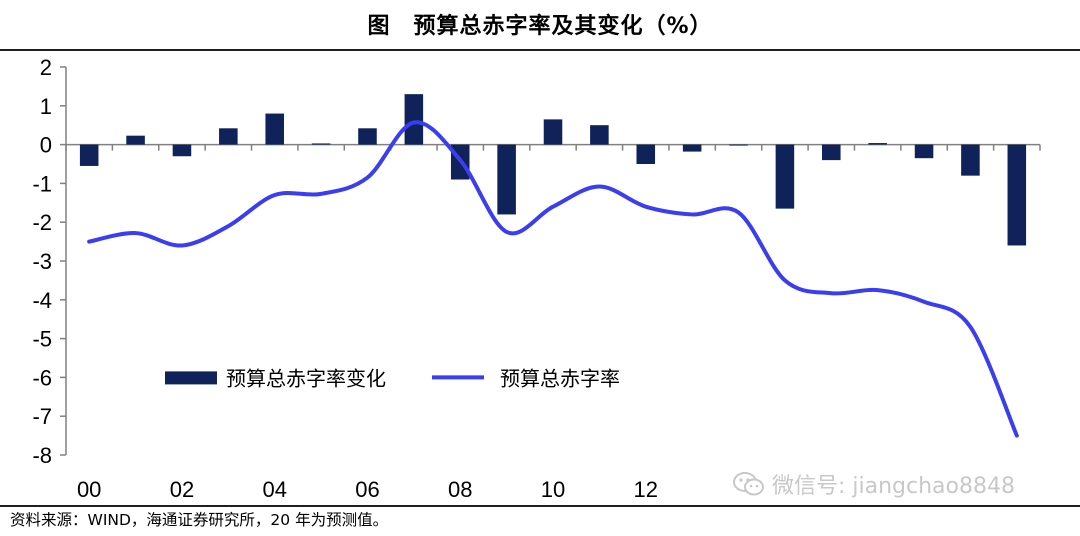  I want to click on legend-bar-label: 预算总赤字率变化, so click(306, 378).